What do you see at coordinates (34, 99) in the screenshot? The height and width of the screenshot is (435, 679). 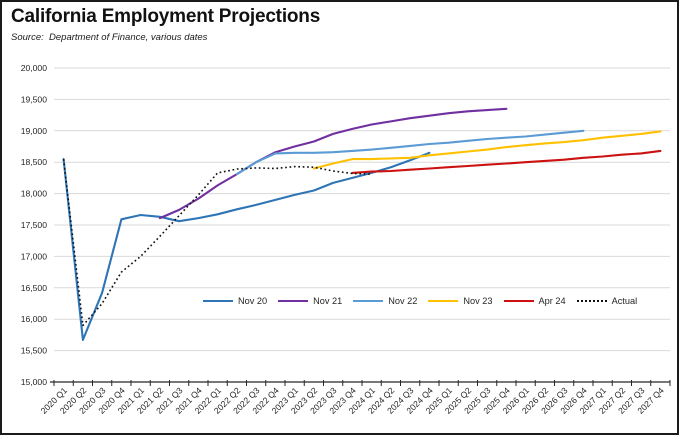 I see `y-axis-label: 19,500` at bounding box center [34, 99].